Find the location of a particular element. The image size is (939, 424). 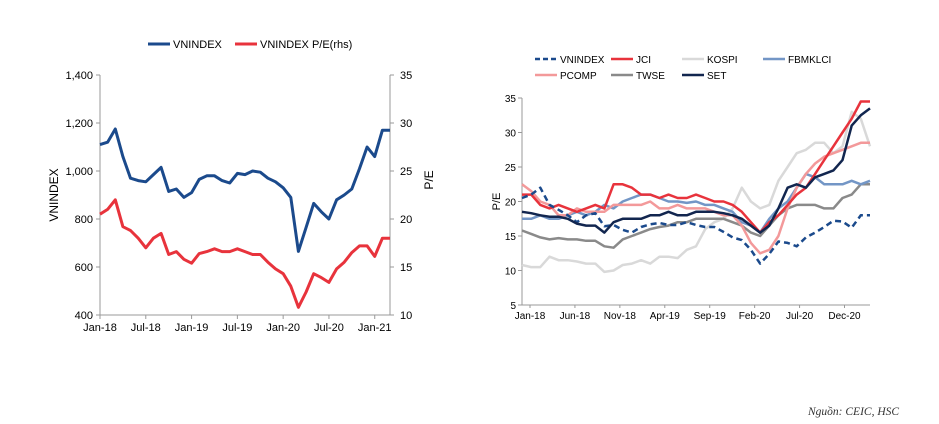

y-tick-label: 15 is located at coordinates (511, 237).